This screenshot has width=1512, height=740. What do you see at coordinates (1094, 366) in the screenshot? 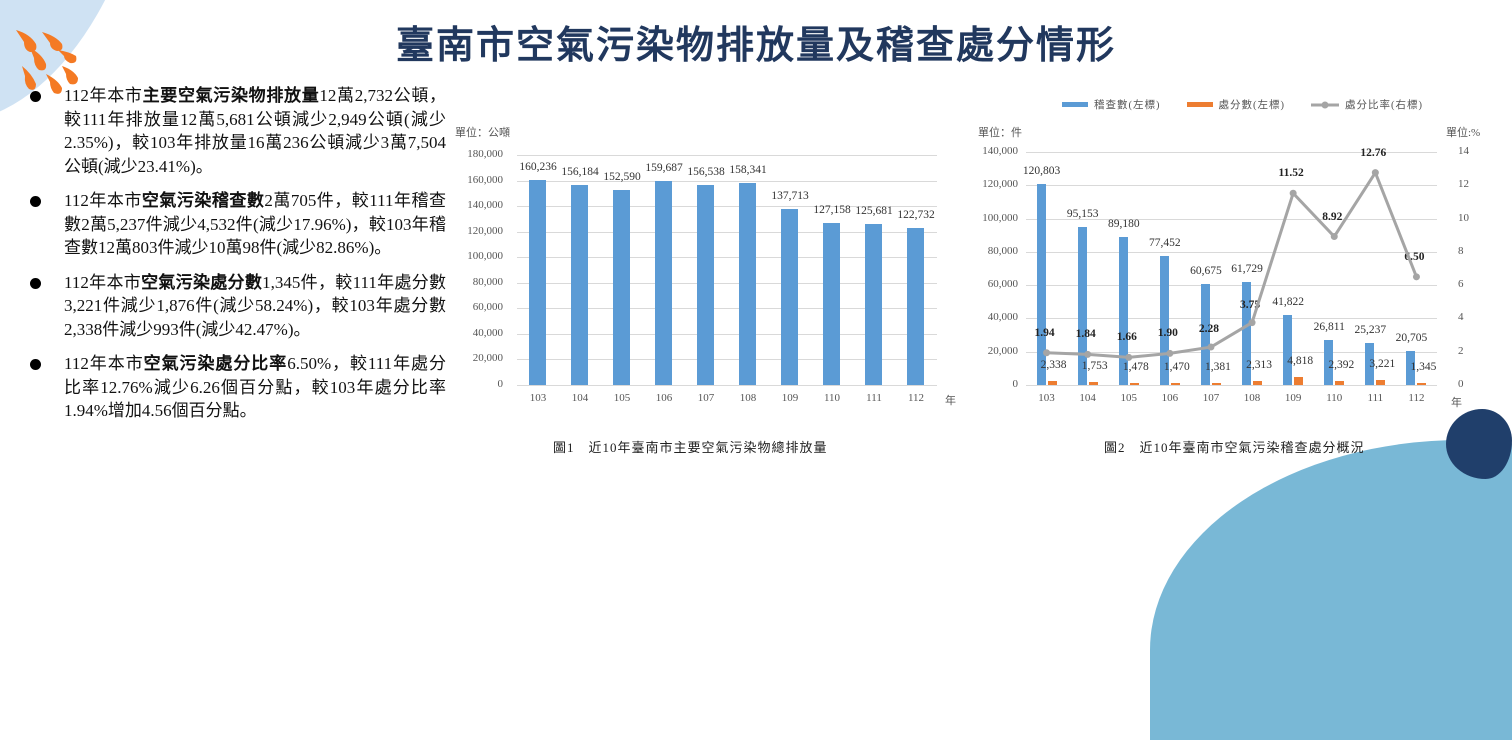
I see `penalty-value-label: 1,753` at bounding box center [1094, 366].